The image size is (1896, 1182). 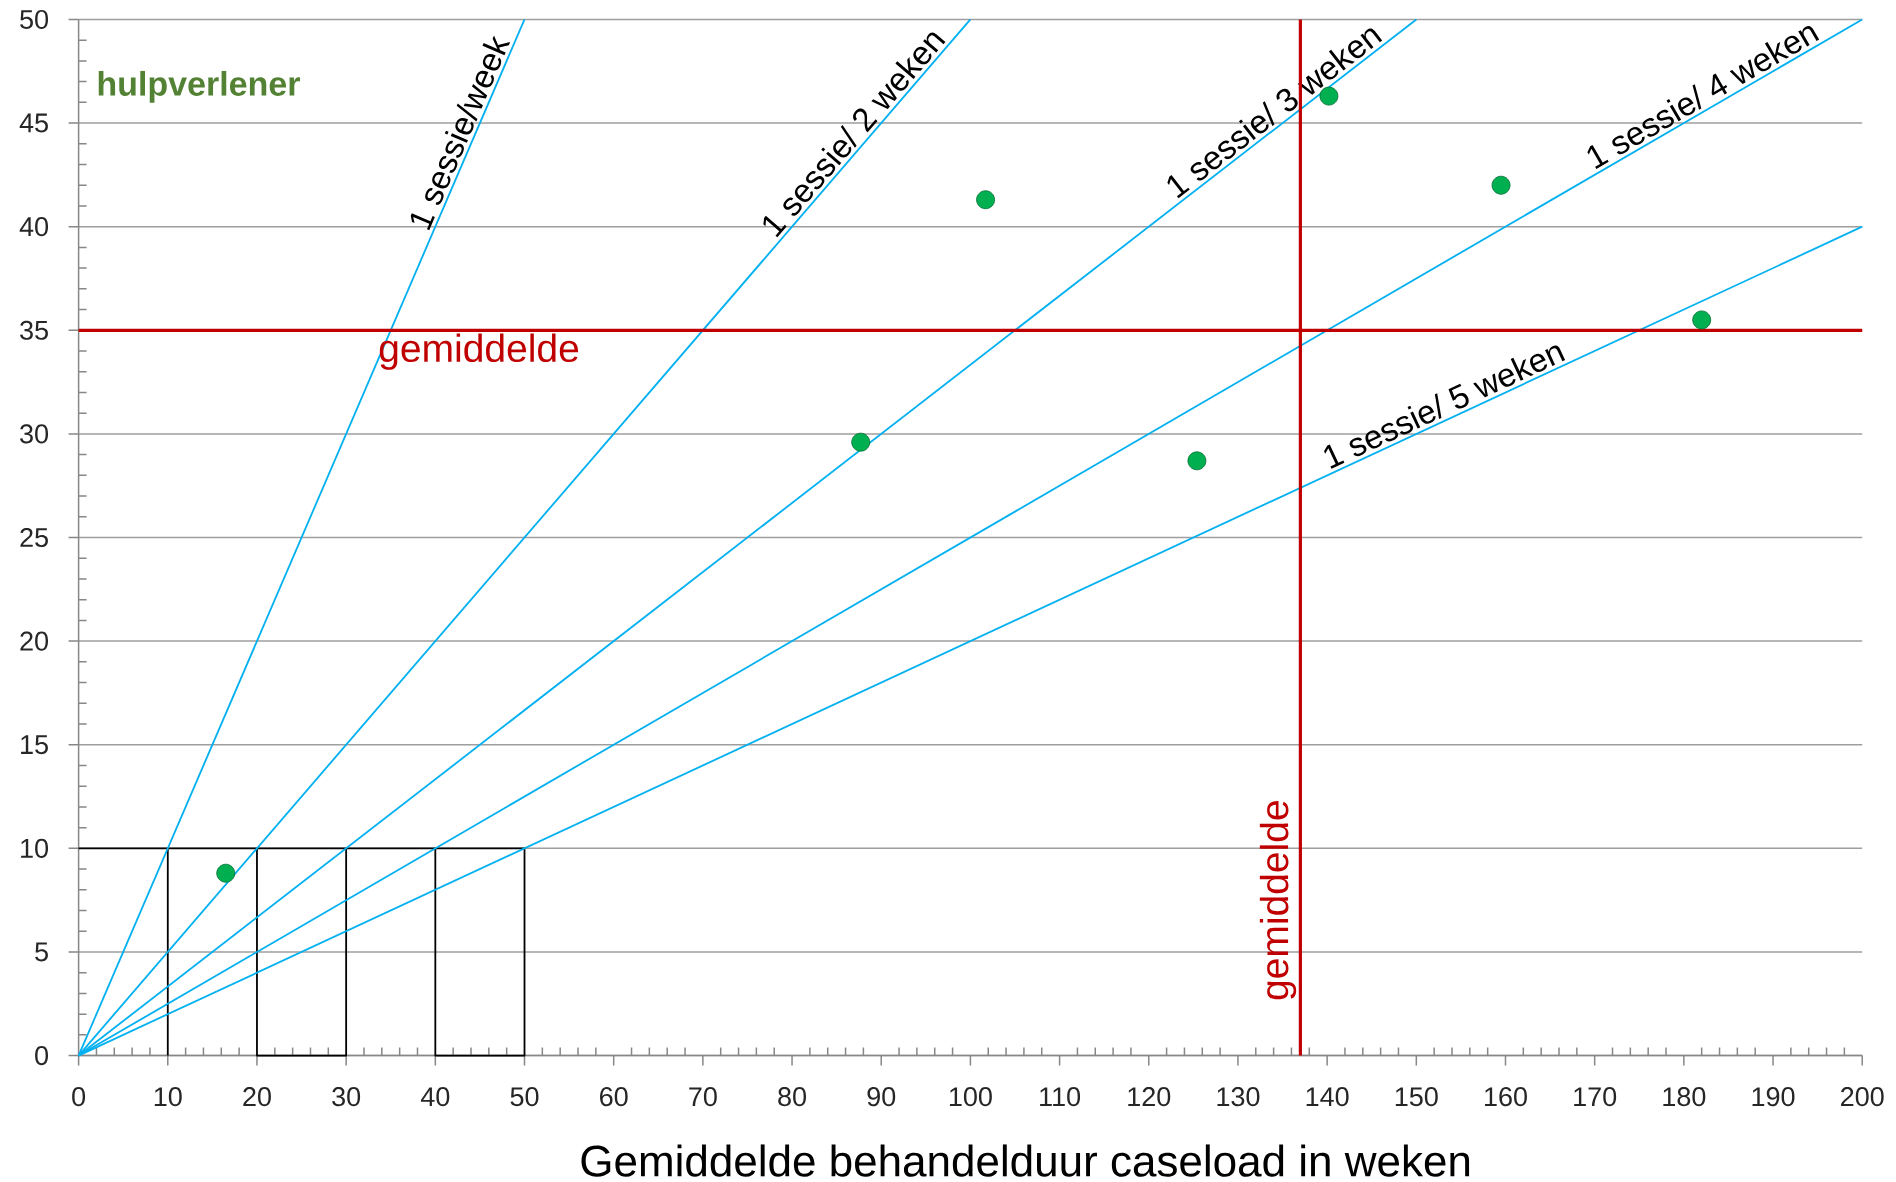 What do you see at coordinates (199, 86) in the screenshot?
I see `y-axis-title: hulpverlener` at bounding box center [199, 86].